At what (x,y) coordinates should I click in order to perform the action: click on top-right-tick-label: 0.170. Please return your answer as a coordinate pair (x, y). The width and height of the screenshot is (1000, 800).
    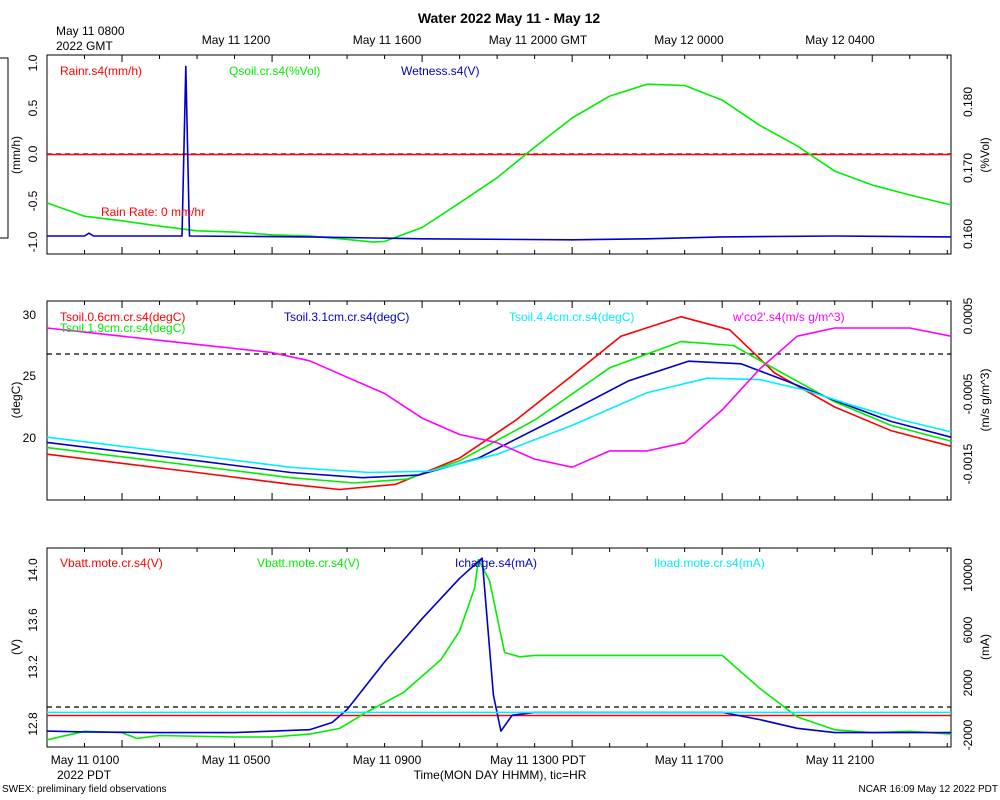
    Looking at the image, I should click on (968, 168).